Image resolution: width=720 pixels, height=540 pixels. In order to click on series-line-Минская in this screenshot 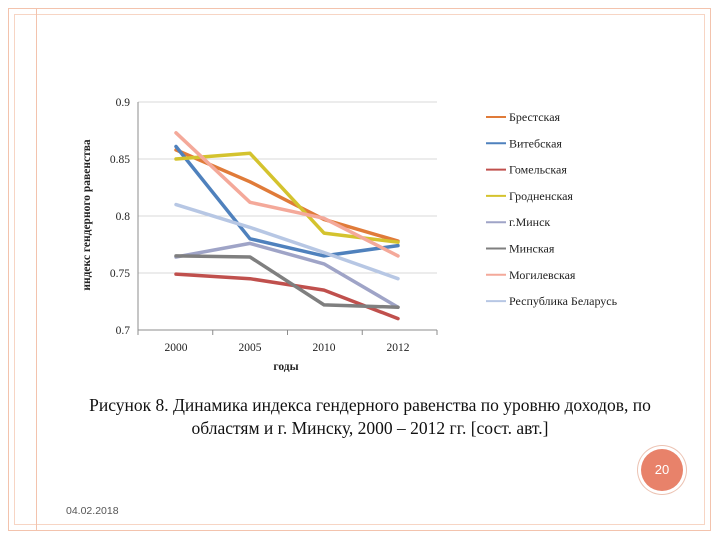, I will do `click(287, 281)`.